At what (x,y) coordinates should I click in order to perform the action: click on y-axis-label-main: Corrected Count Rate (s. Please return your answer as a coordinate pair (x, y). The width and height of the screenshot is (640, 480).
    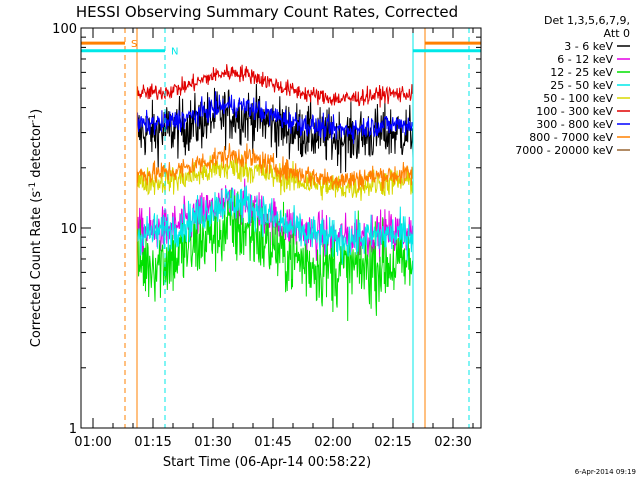
    Looking at the image, I should click on (36, 269).